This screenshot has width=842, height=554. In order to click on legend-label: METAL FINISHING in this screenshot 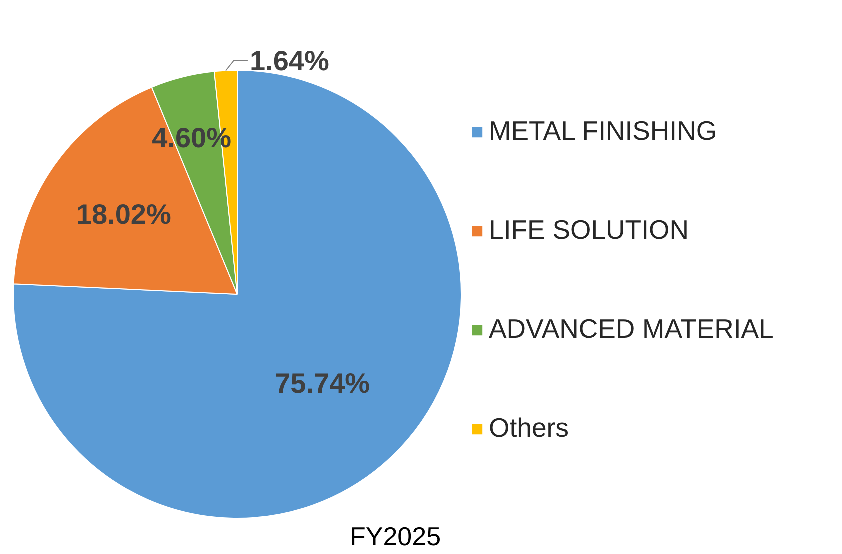, I will do `click(603, 131)`.